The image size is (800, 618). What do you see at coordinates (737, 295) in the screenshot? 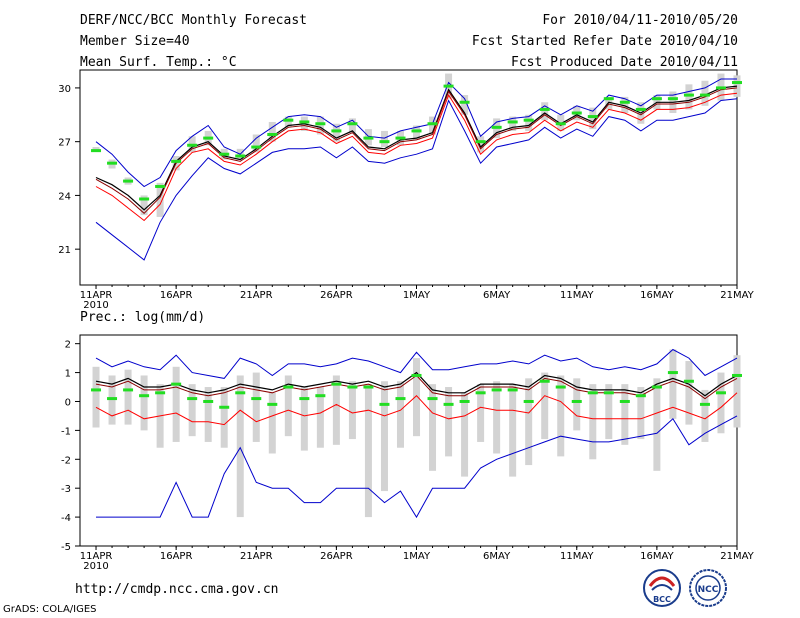
I see `x-tick-label: 21MAY` at bounding box center [737, 295].